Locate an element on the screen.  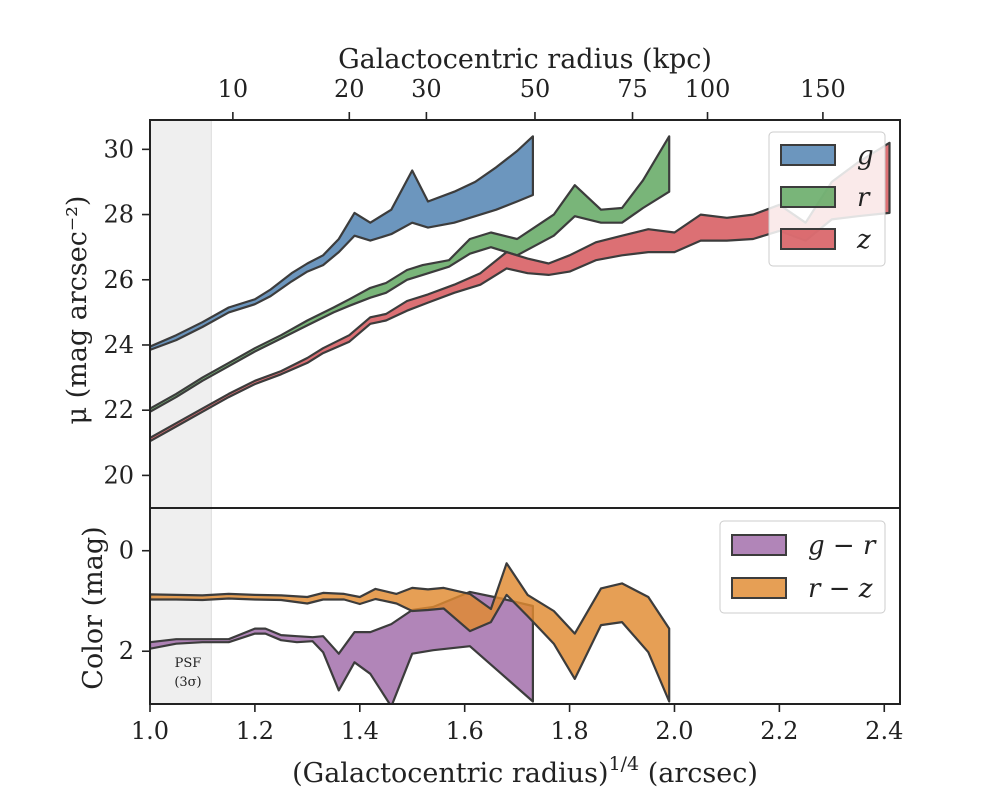
x-tick-label: 2.0 is located at coordinates (674, 731).